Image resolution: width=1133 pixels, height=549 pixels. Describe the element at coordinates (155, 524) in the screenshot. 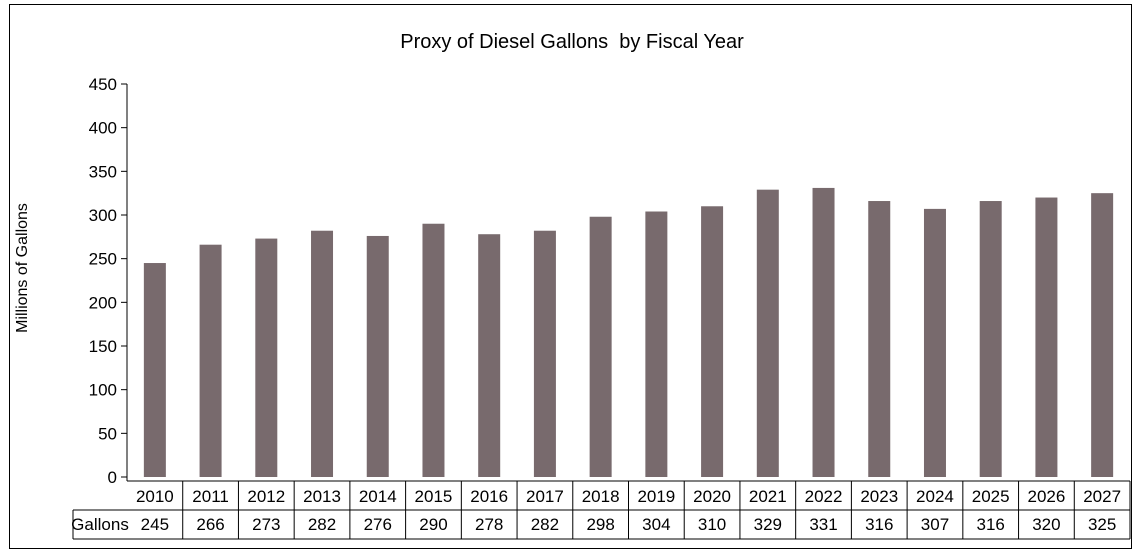

I see `table-value: 245` at that location.